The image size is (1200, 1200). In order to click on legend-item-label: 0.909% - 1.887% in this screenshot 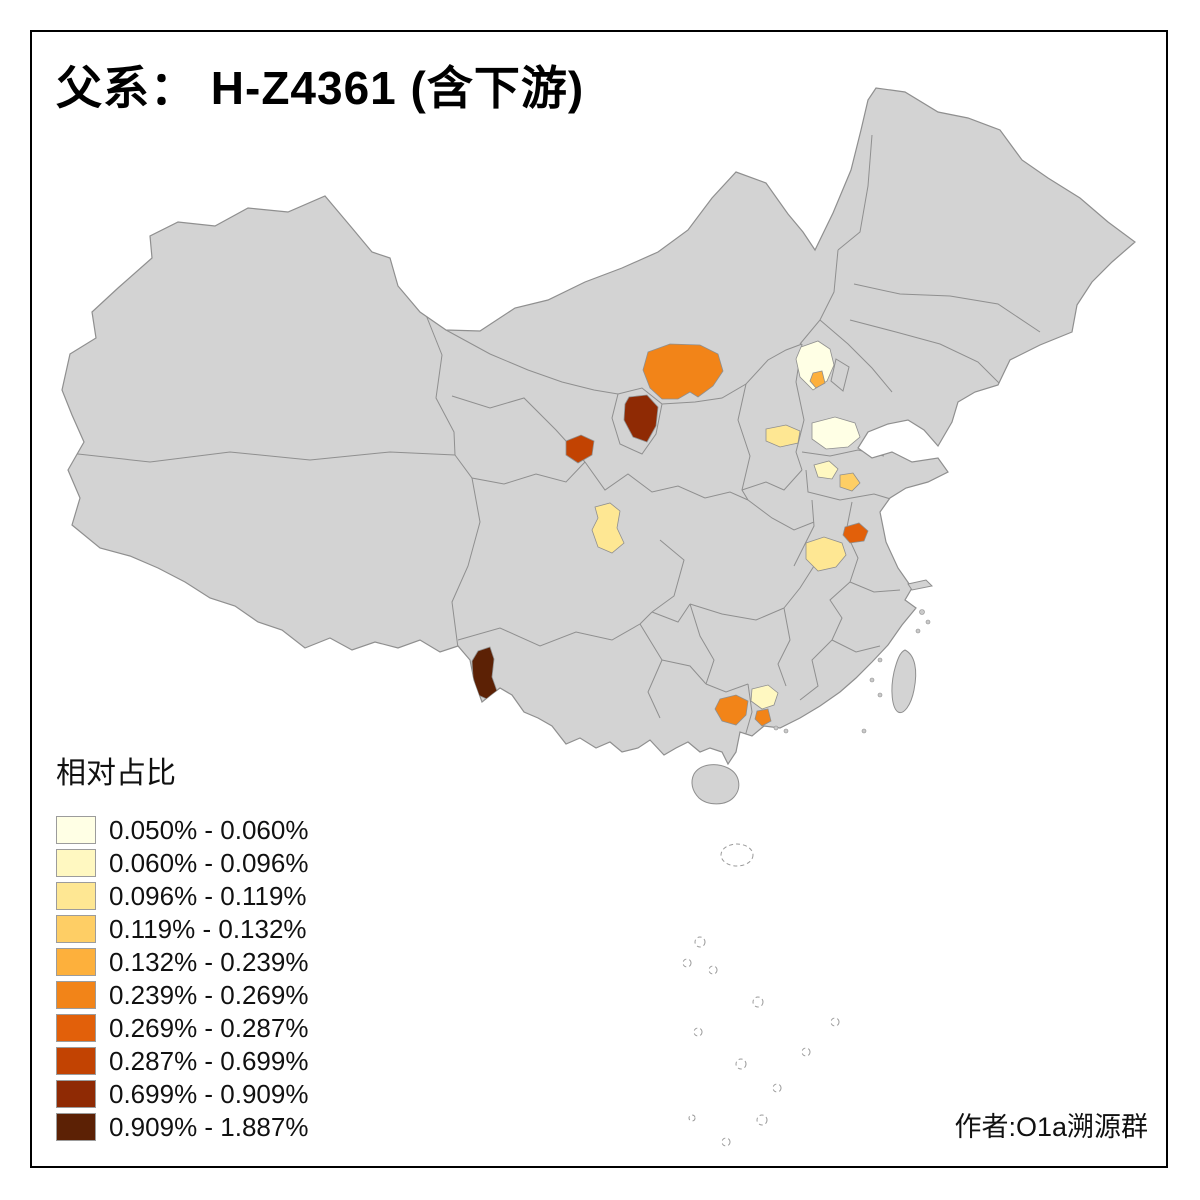, I will do `click(209, 1126)`.